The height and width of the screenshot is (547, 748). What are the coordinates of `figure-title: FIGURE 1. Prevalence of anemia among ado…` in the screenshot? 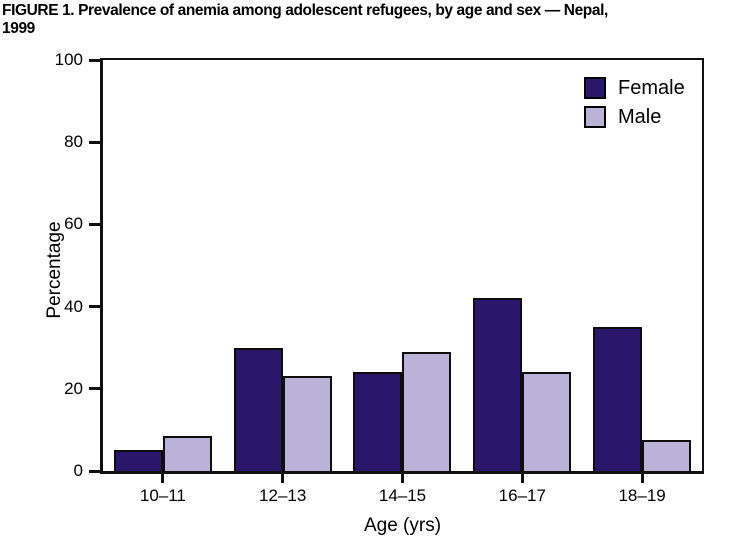 It's located at (375, 20).